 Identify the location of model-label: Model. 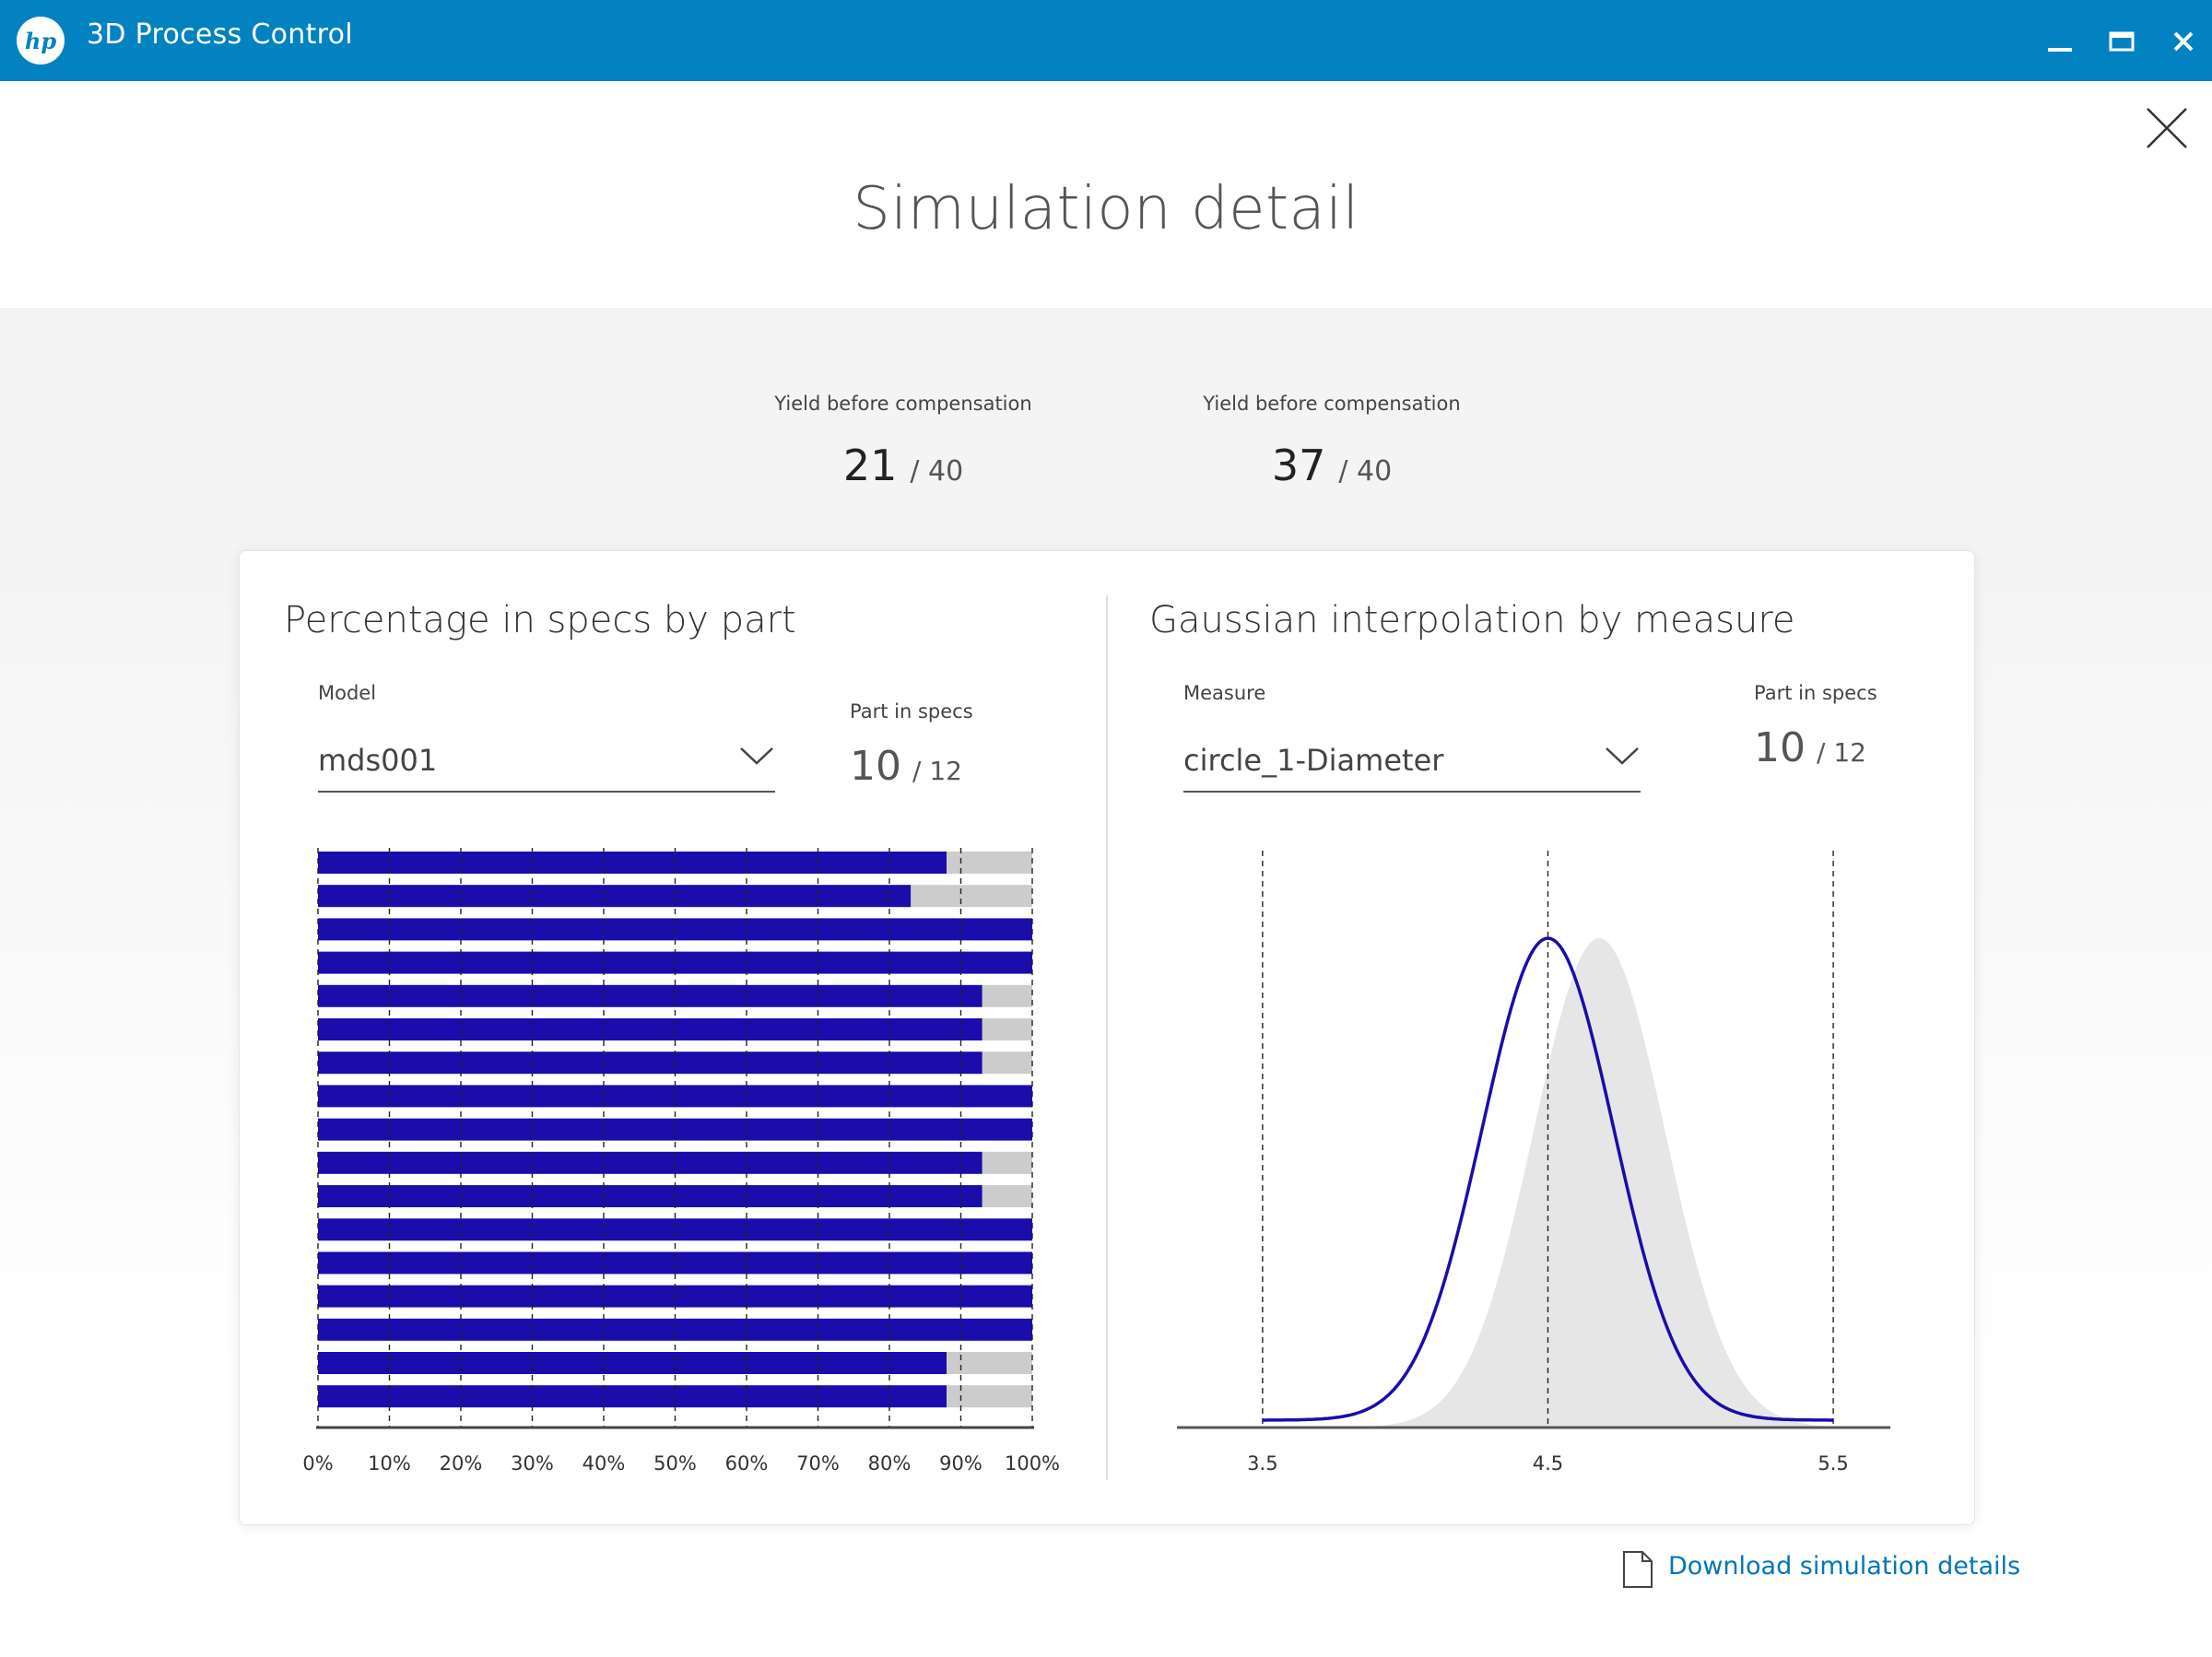
(347, 693).